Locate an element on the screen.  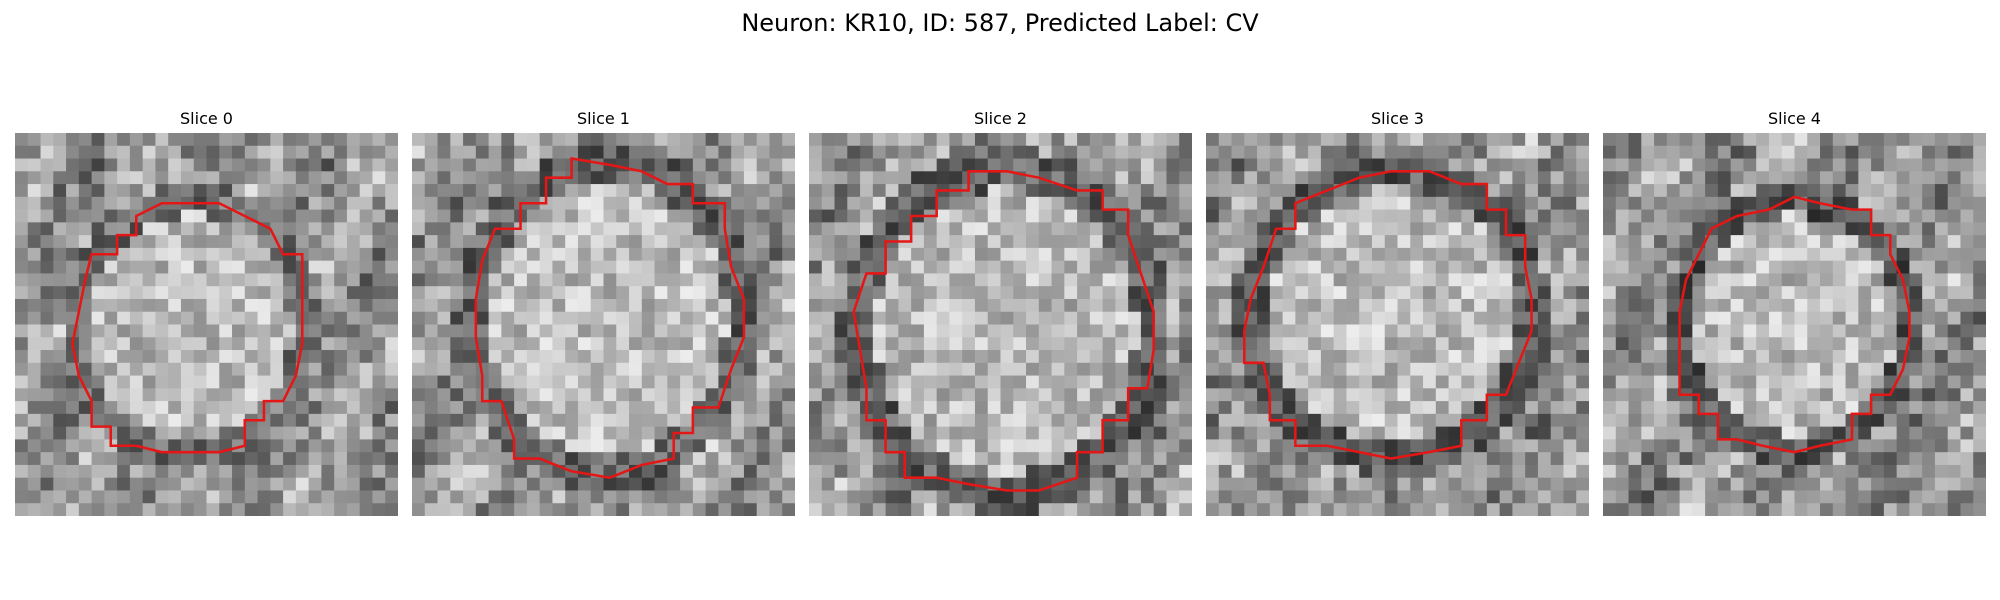
slice-panel-4: Slice 4 is located at coordinates (1794, 312).